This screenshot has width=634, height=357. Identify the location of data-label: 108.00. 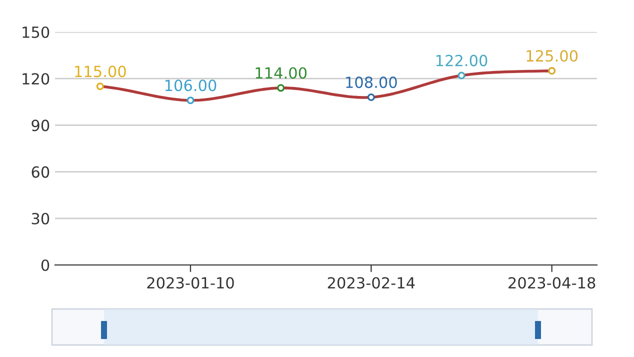
(371, 82).